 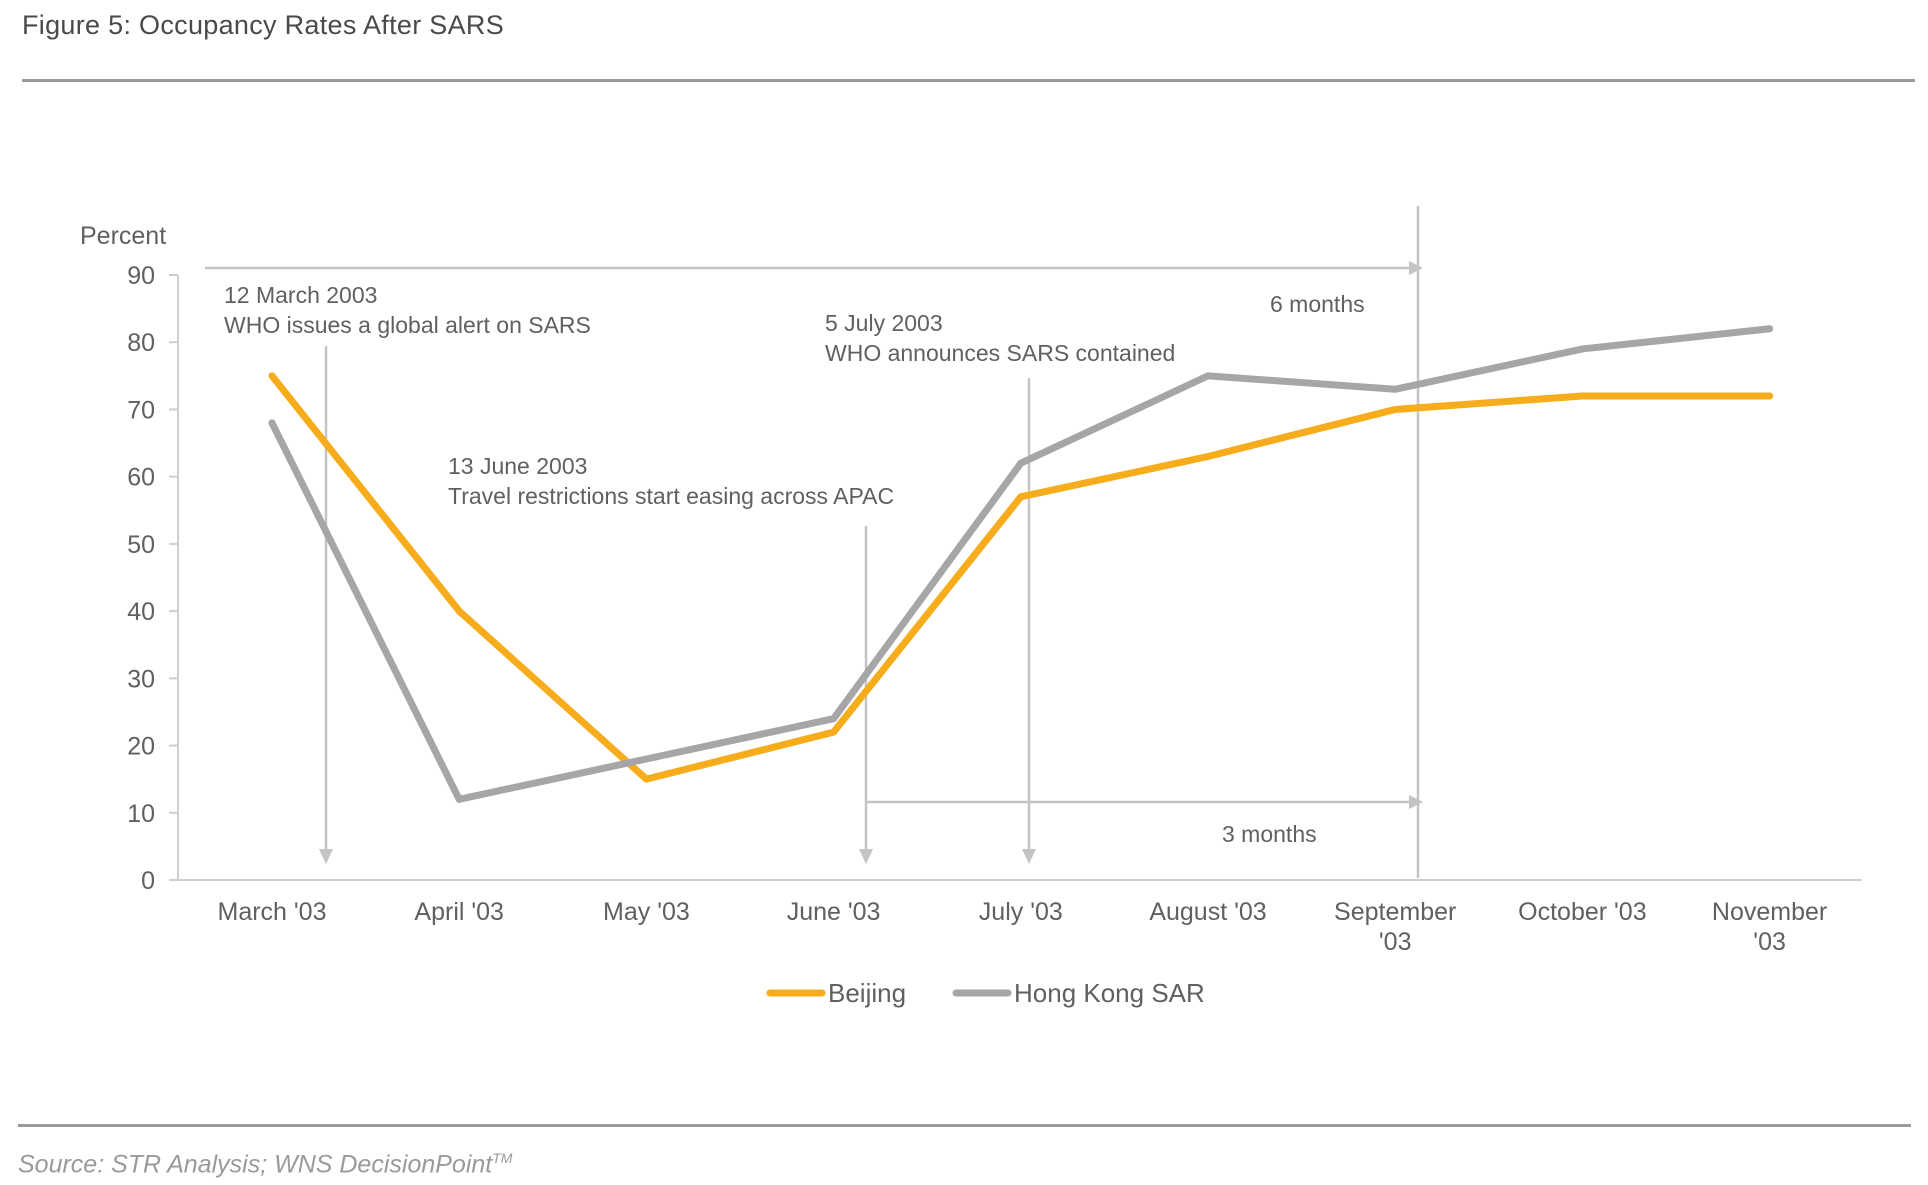 I want to click on x-tick-label-line: April '03, so click(x=459, y=912).